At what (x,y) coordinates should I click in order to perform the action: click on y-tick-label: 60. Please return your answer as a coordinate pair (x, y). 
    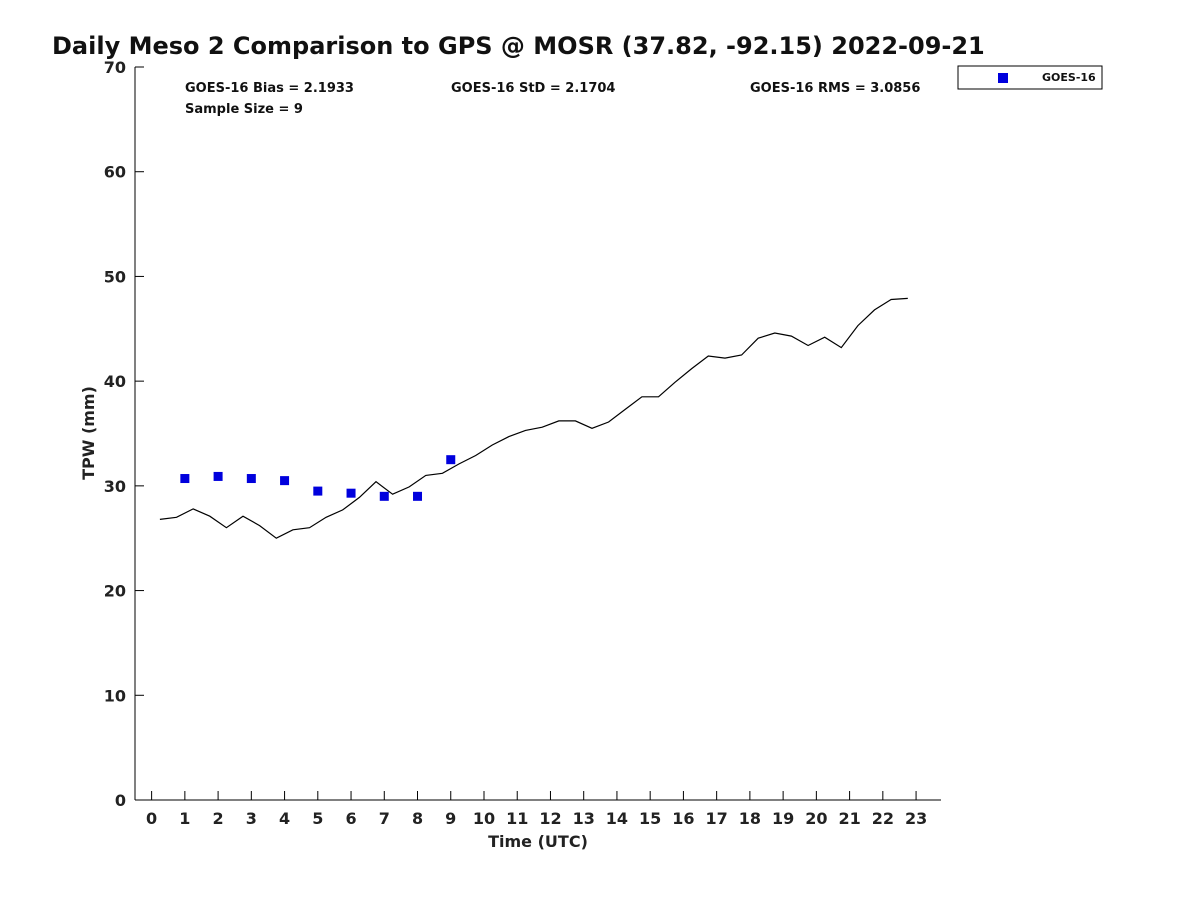
    Looking at the image, I should click on (115, 172).